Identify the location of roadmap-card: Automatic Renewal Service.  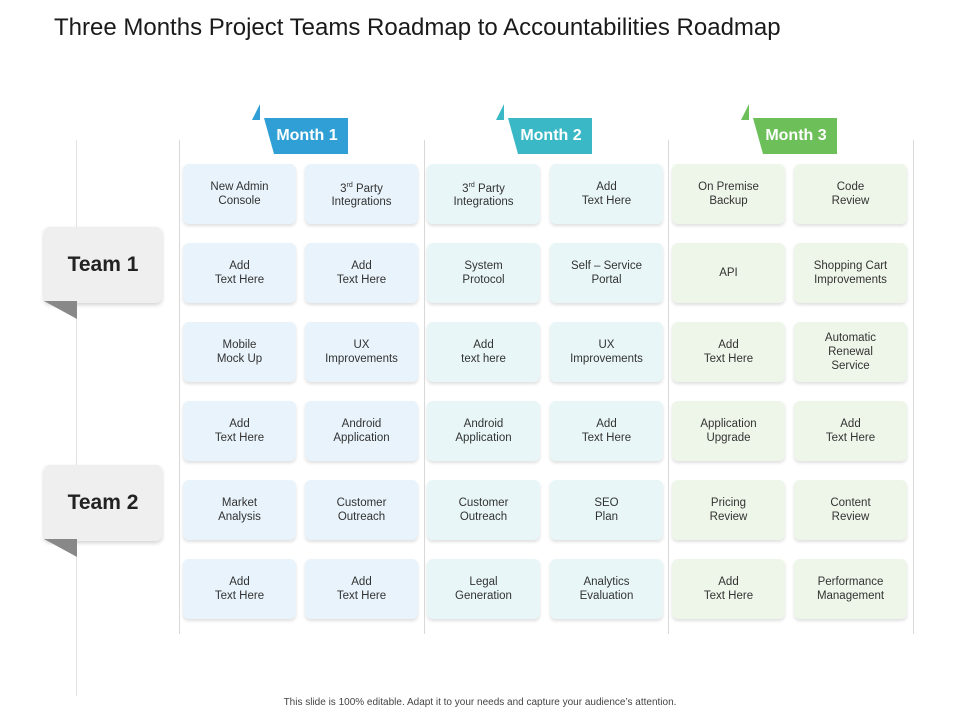
(850, 352).